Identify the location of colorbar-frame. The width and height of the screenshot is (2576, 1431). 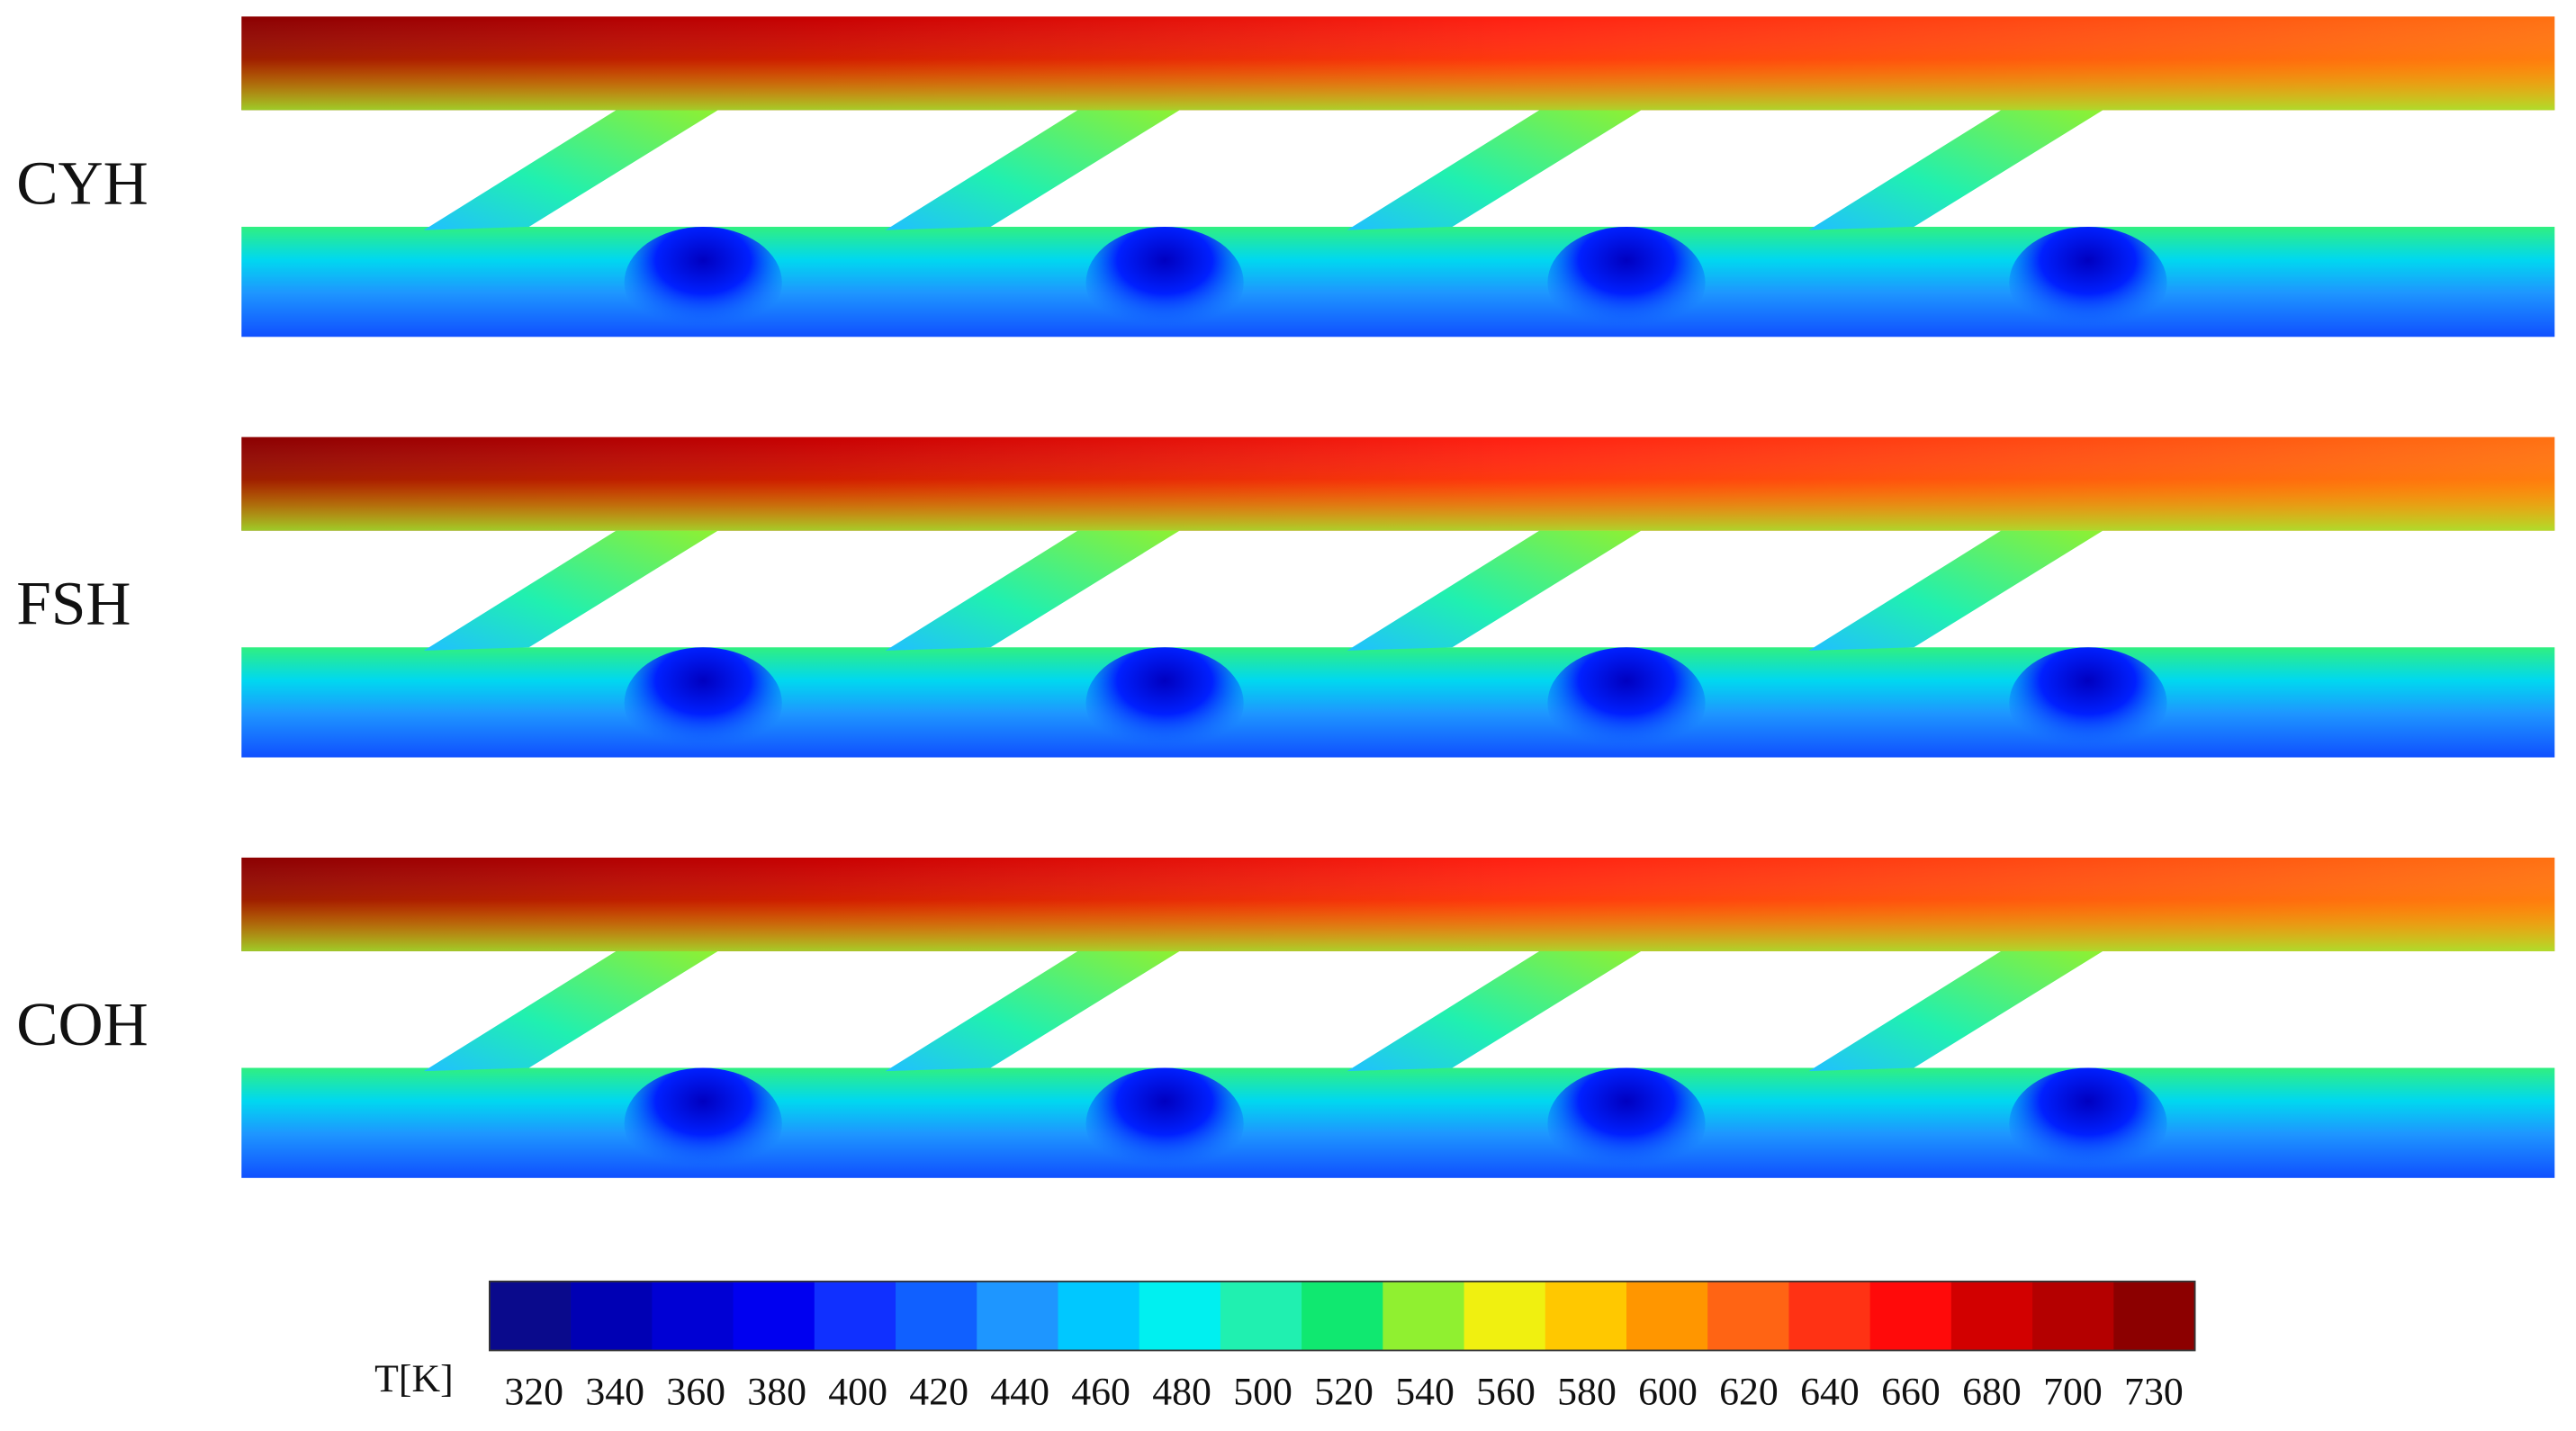
(1342, 1316).